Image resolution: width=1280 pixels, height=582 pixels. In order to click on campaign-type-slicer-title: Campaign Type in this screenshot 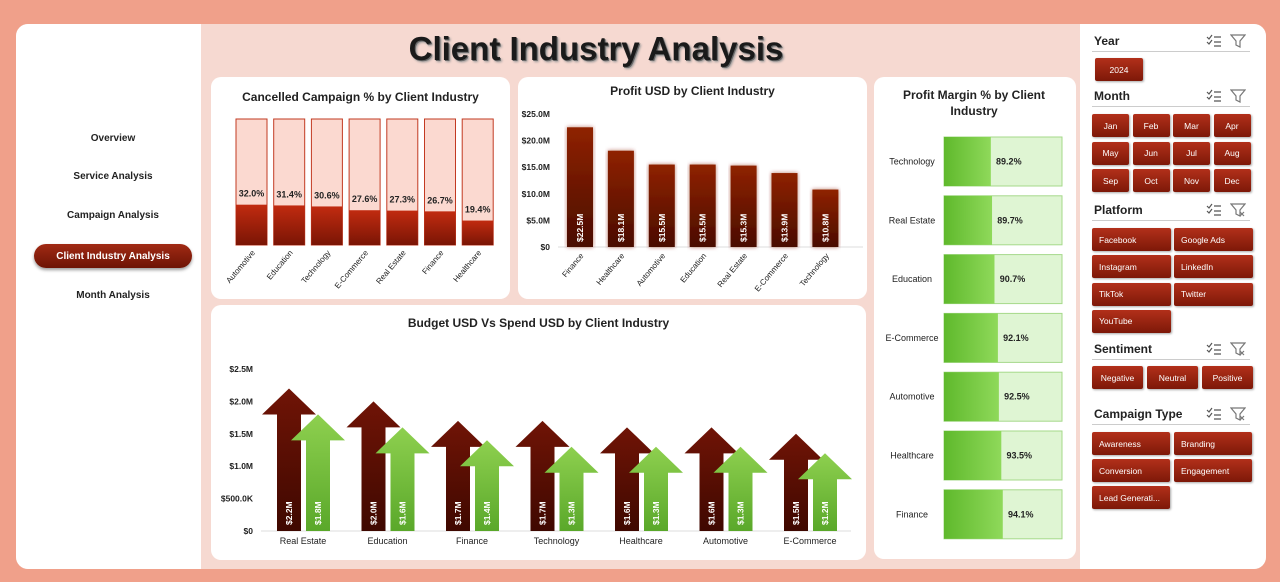, I will do `click(1138, 414)`.